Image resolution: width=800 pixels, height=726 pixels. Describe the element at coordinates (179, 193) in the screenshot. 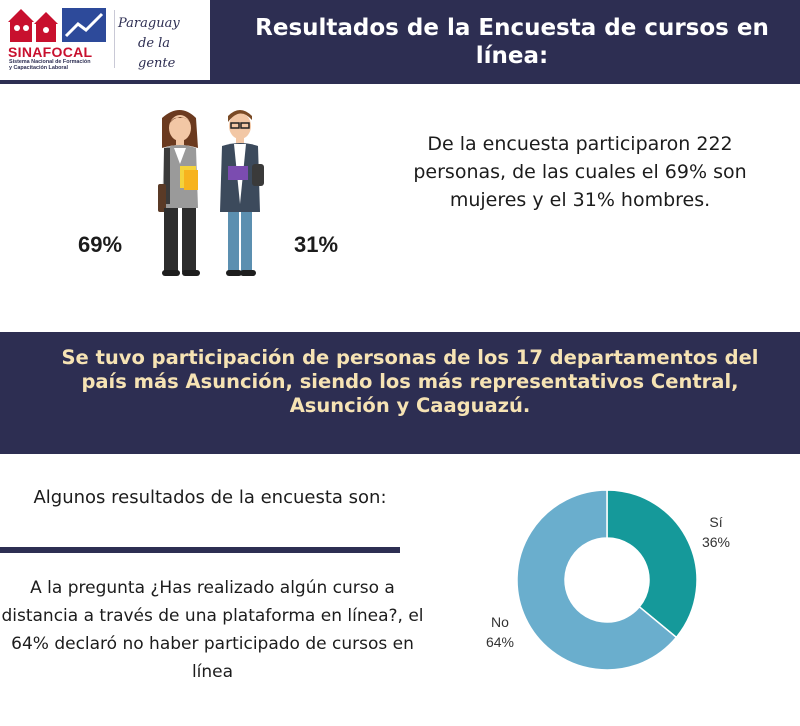

I see `woman-figure` at that location.